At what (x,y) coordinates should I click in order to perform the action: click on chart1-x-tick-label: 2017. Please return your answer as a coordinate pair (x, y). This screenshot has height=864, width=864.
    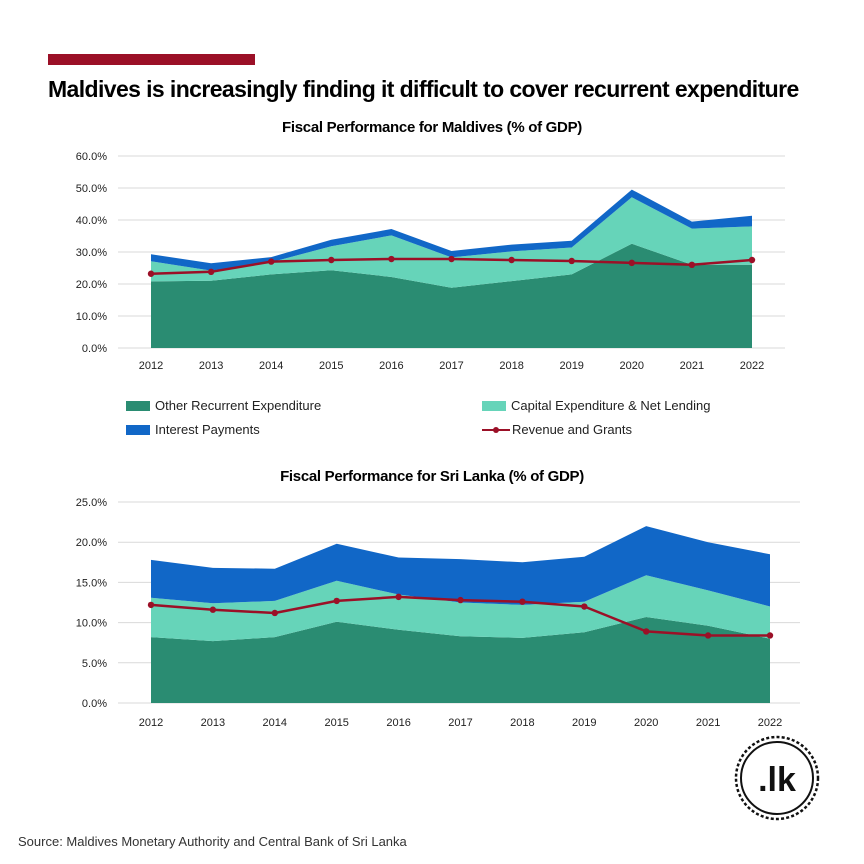
    Looking at the image, I should click on (460, 723).